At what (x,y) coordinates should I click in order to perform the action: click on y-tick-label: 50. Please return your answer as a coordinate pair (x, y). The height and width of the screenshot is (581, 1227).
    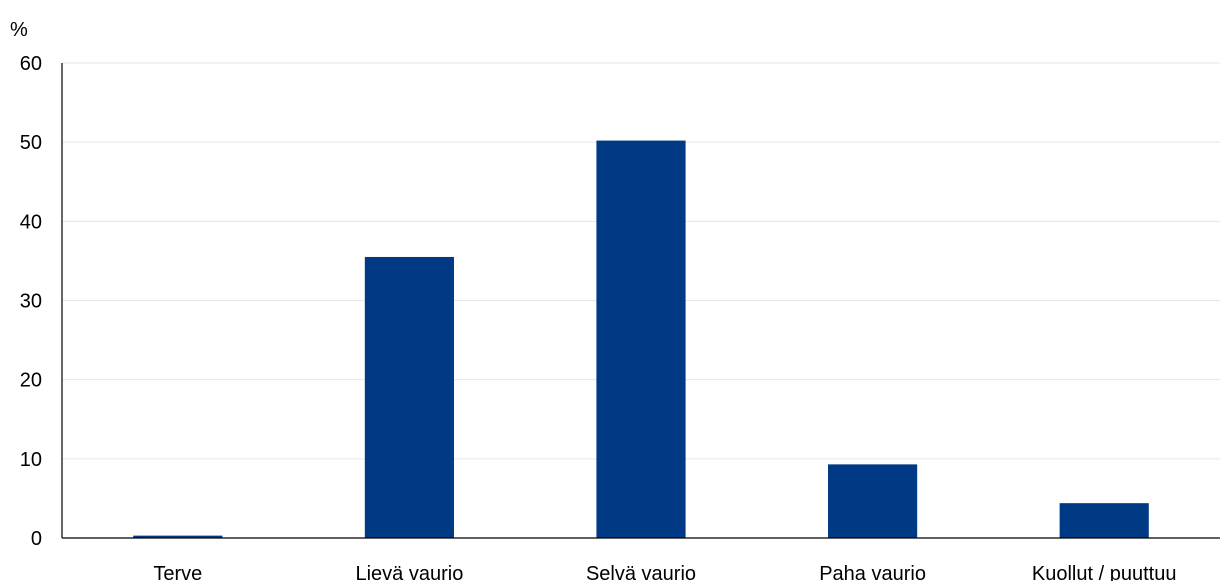
    Looking at the image, I should click on (31, 143).